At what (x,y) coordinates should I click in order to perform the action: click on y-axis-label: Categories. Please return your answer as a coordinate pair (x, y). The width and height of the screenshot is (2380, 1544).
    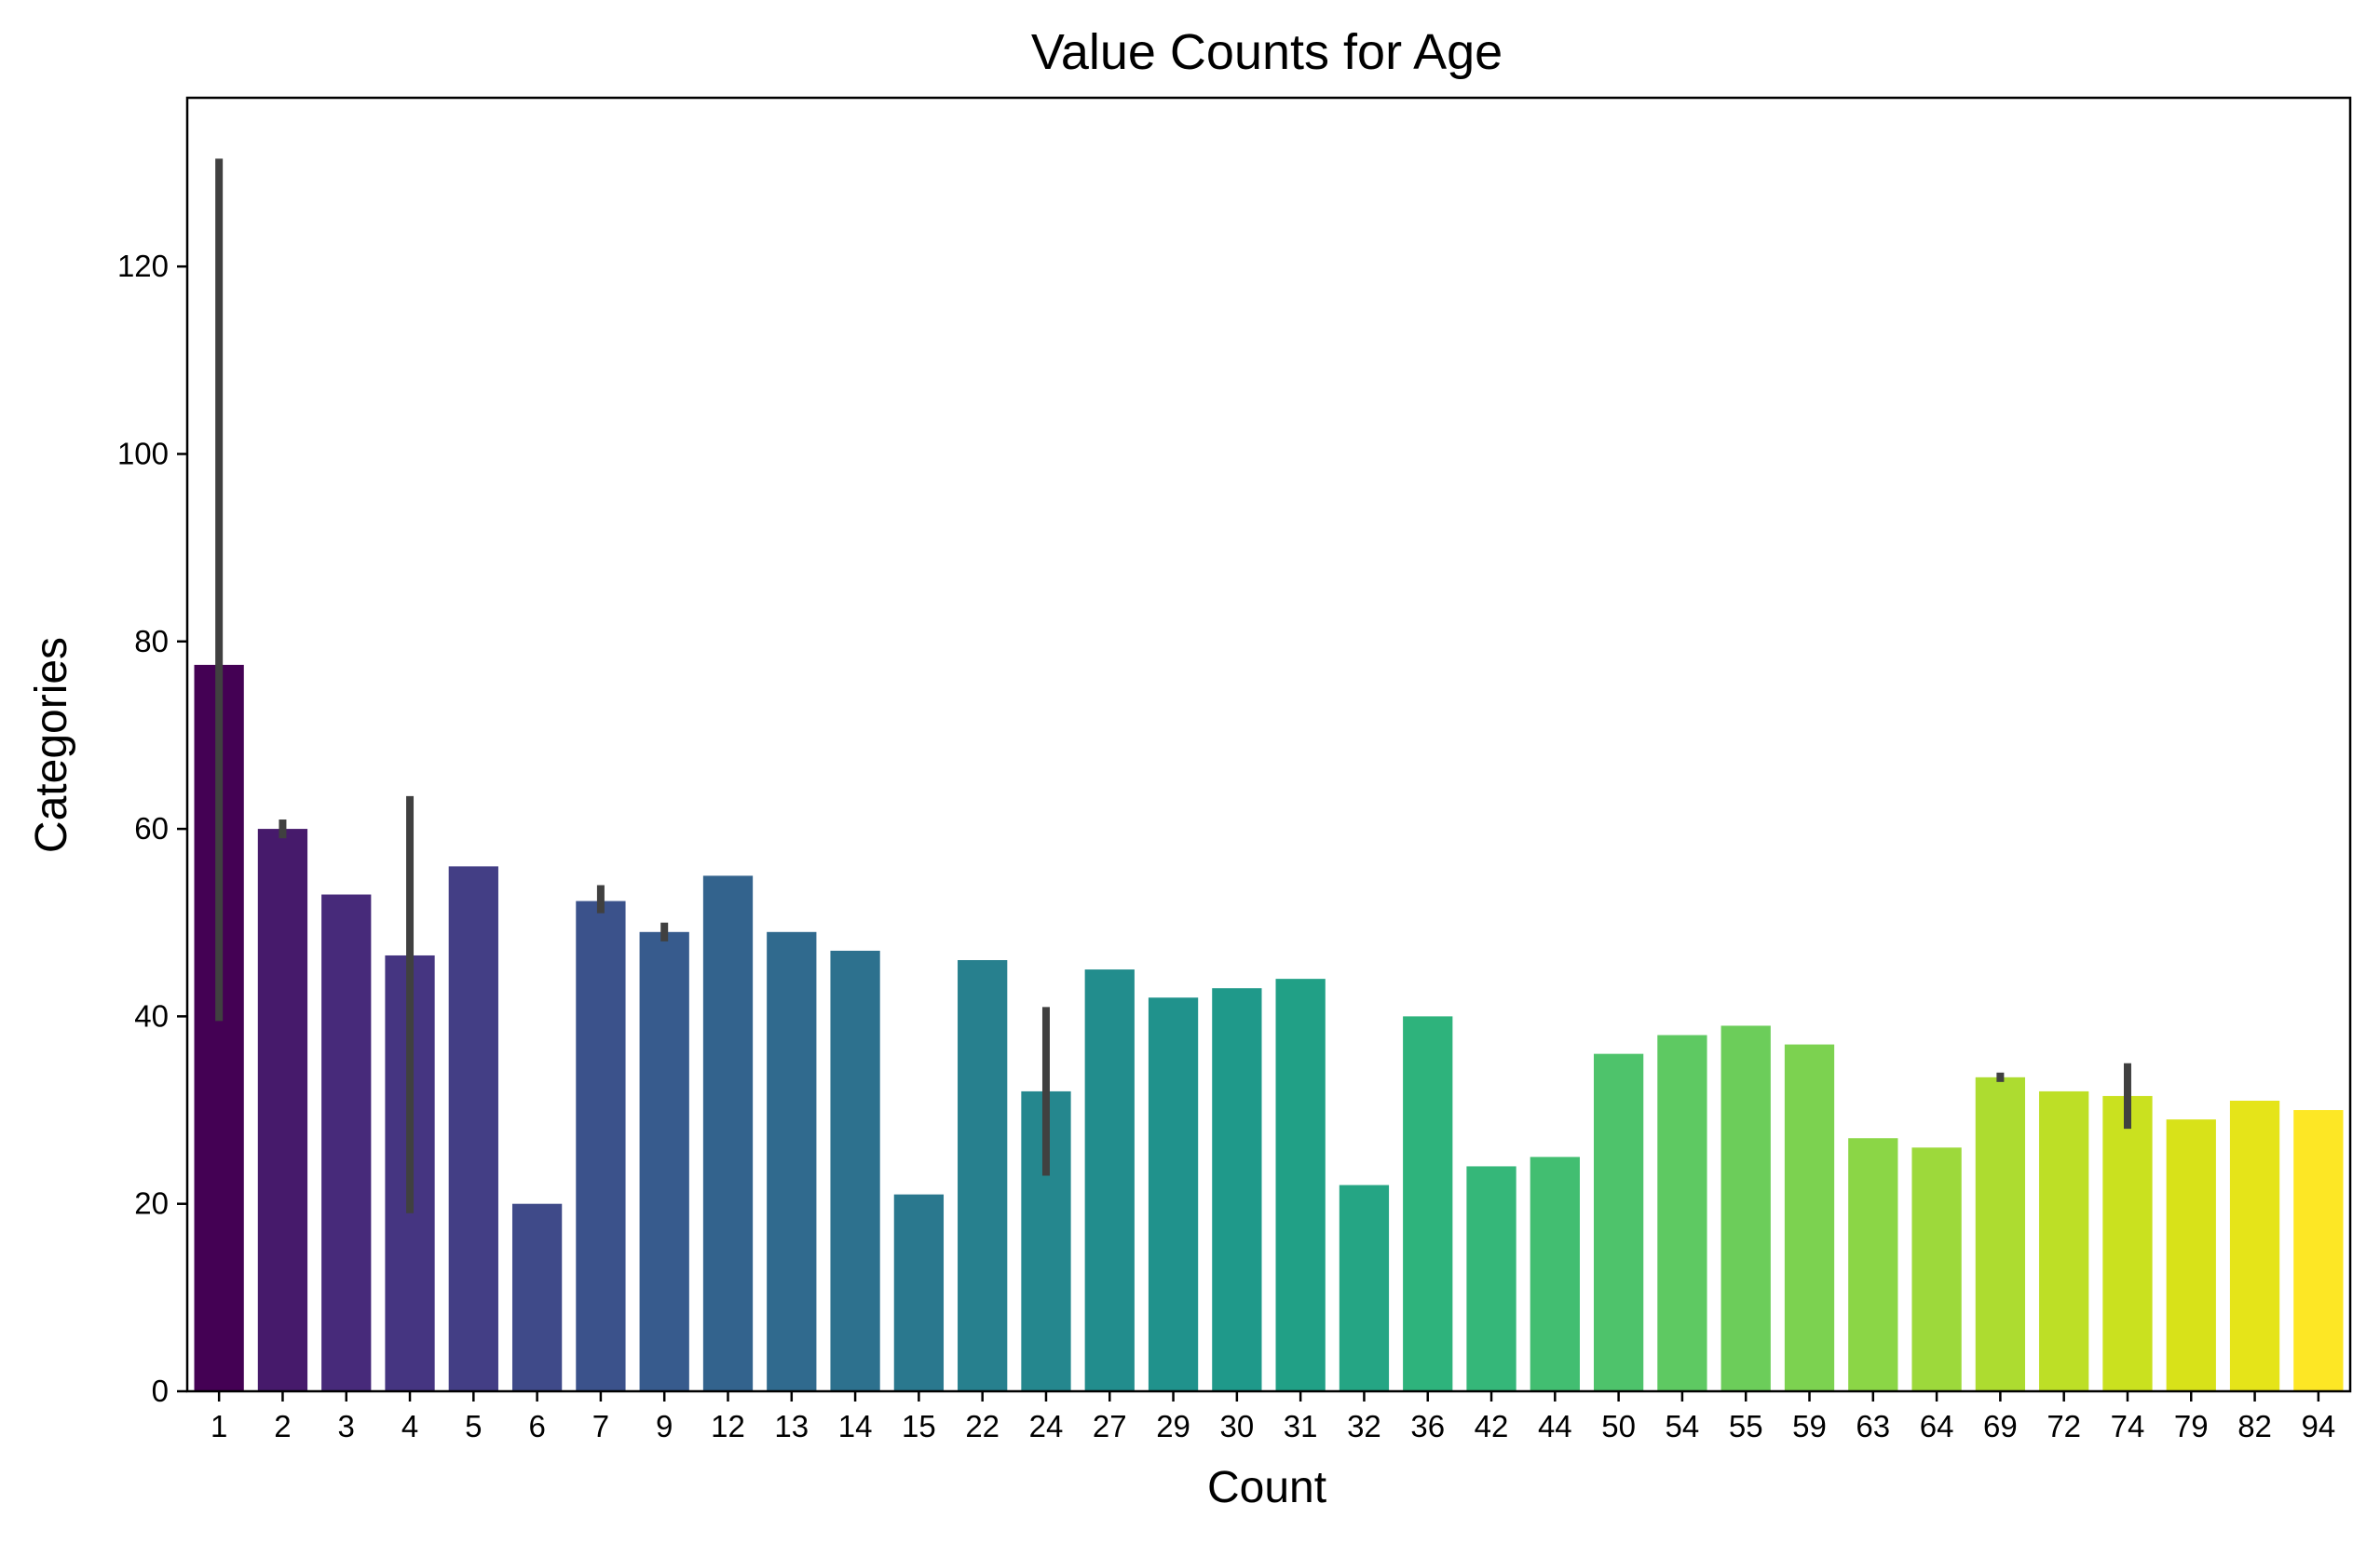
    Looking at the image, I should click on (51, 745).